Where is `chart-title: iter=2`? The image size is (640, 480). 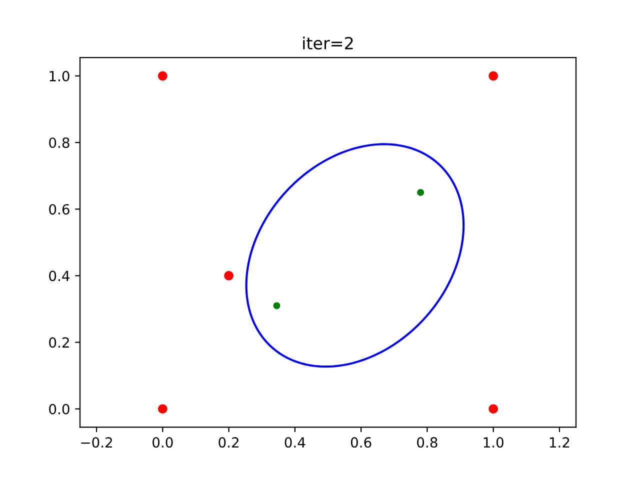
chart-title: iter=2 is located at coordinates (328, 43).